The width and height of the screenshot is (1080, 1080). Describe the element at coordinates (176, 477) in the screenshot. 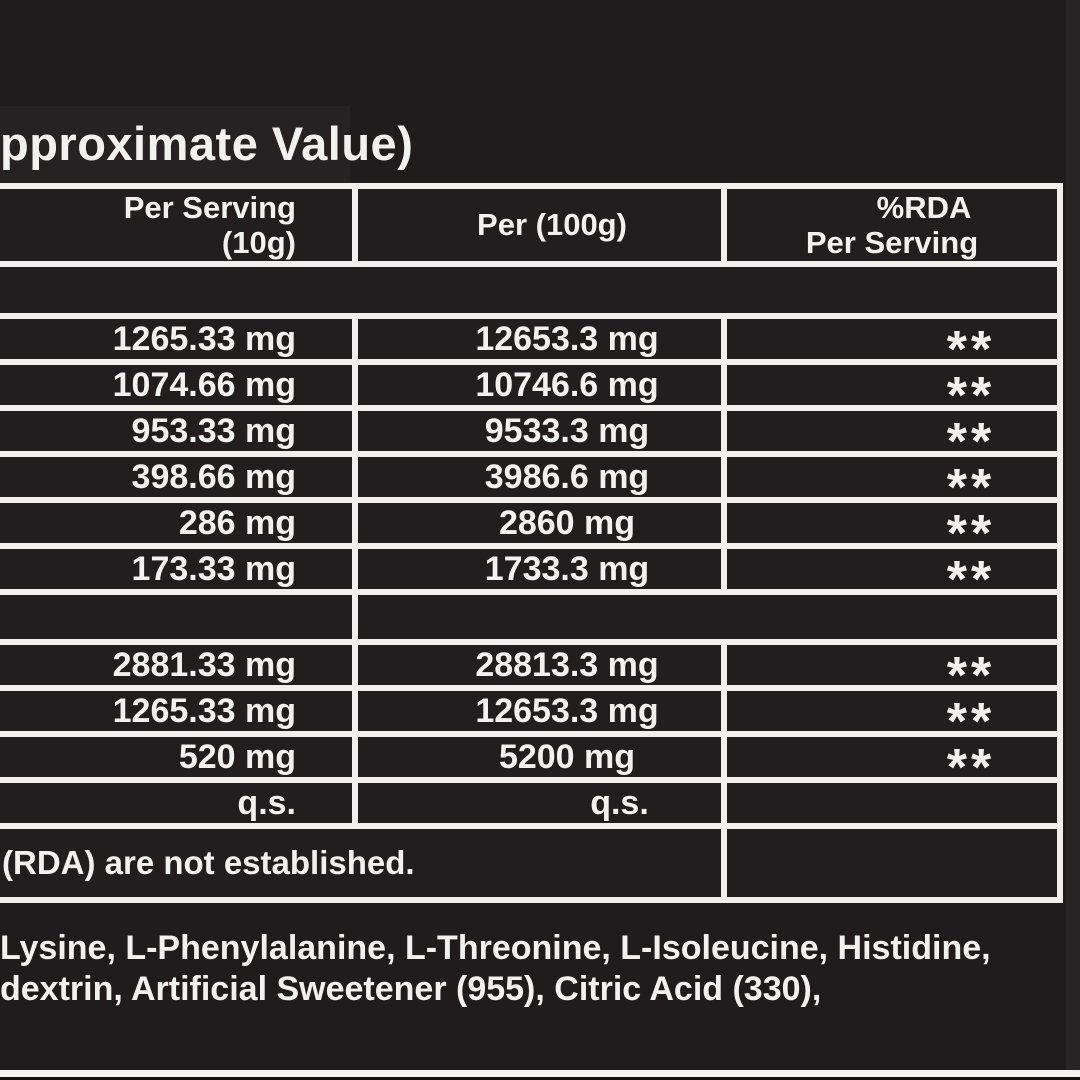

I see `per-serving-value: 398.66 mg` at that location.